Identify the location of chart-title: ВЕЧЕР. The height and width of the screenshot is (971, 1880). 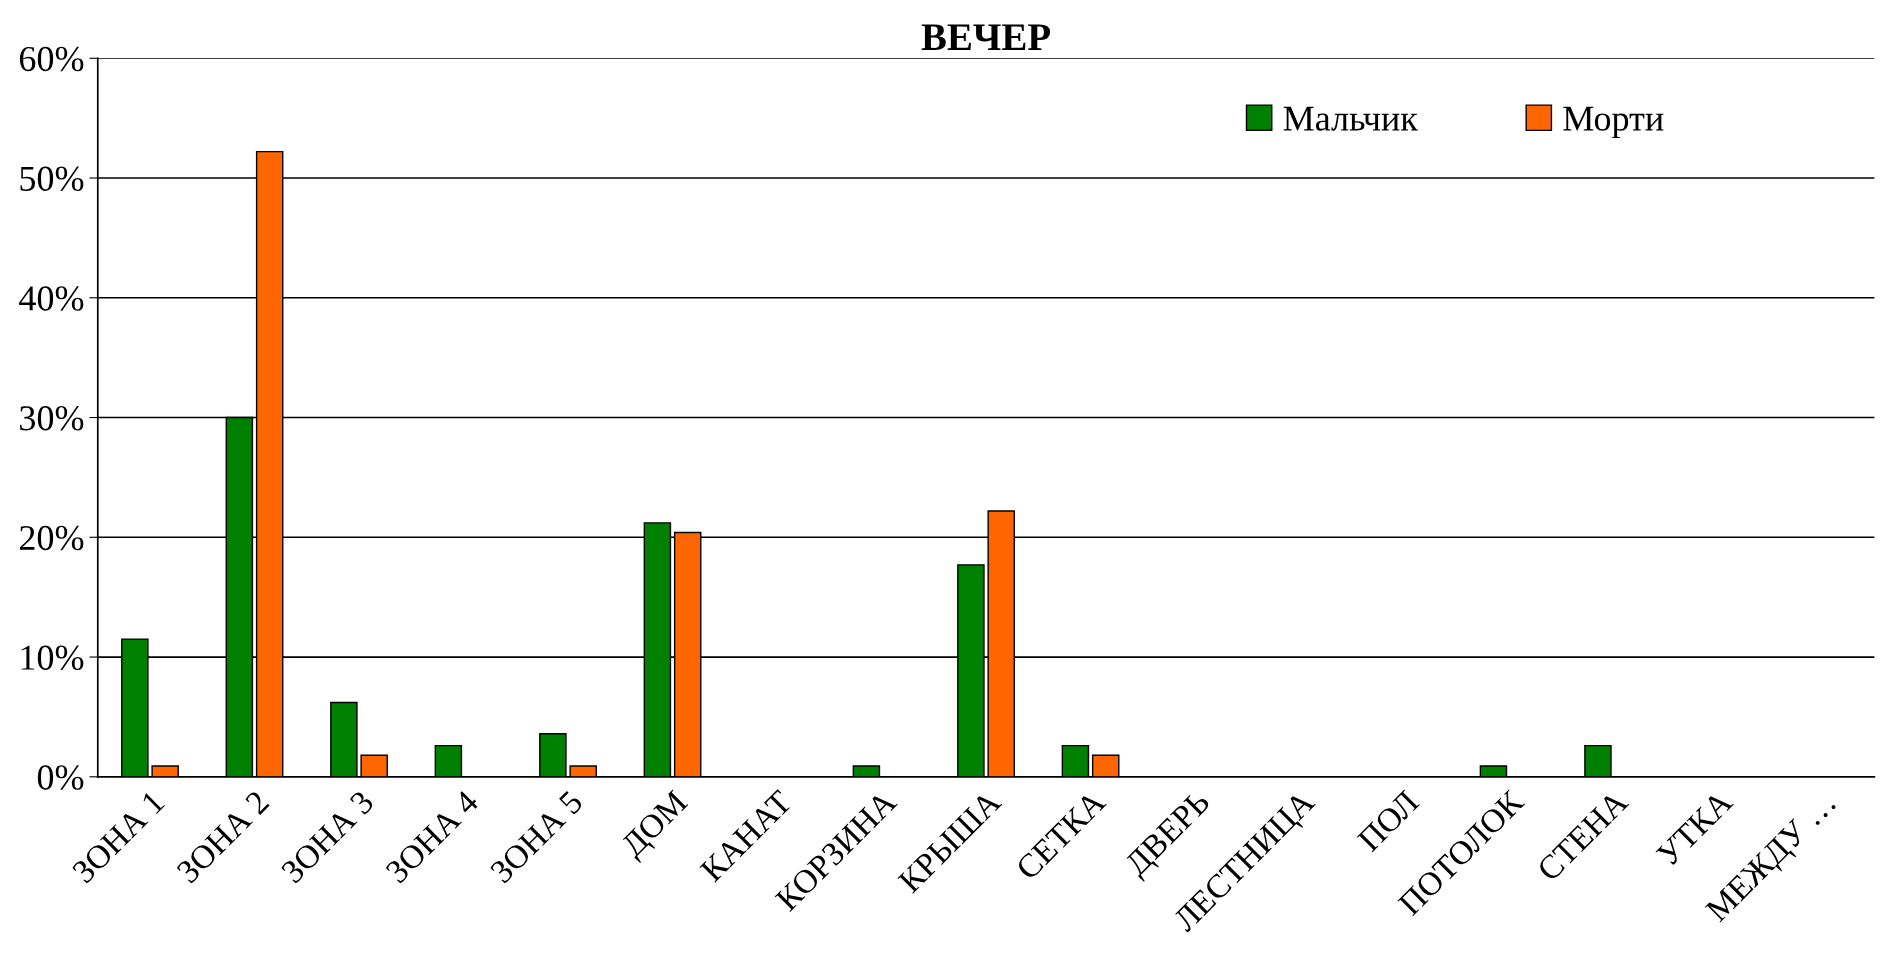
(986, 37).